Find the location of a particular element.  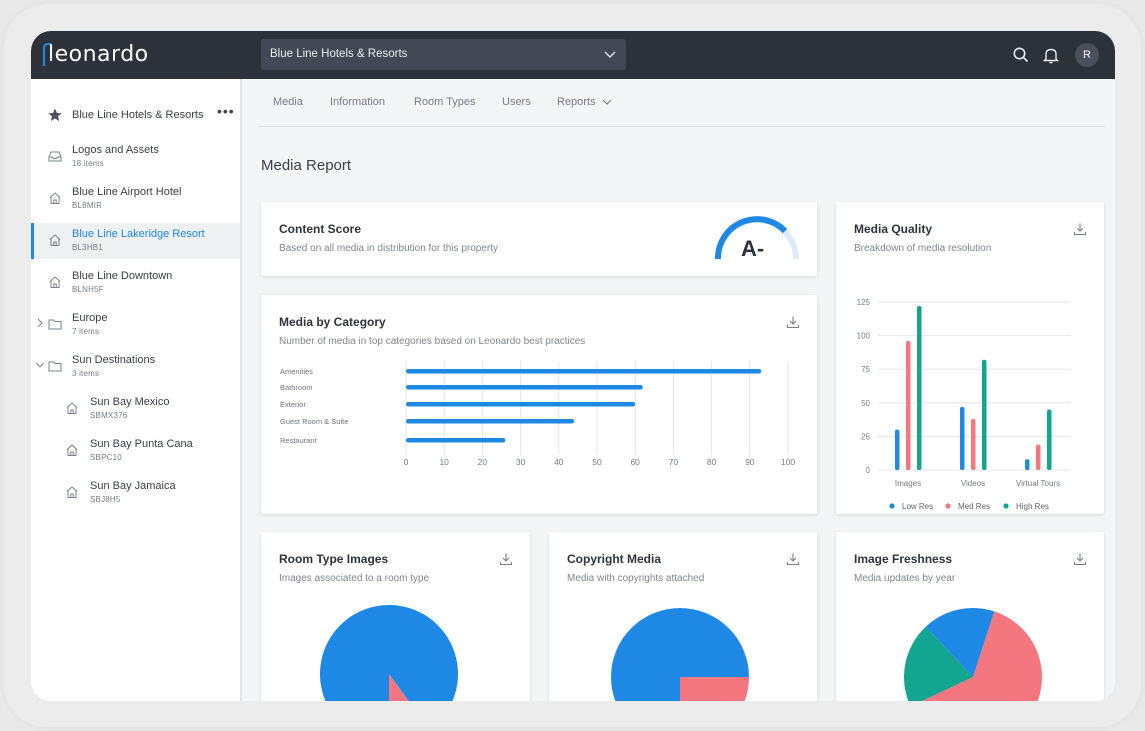

card-title: Image Freshness is located at coordinates (903, 559).